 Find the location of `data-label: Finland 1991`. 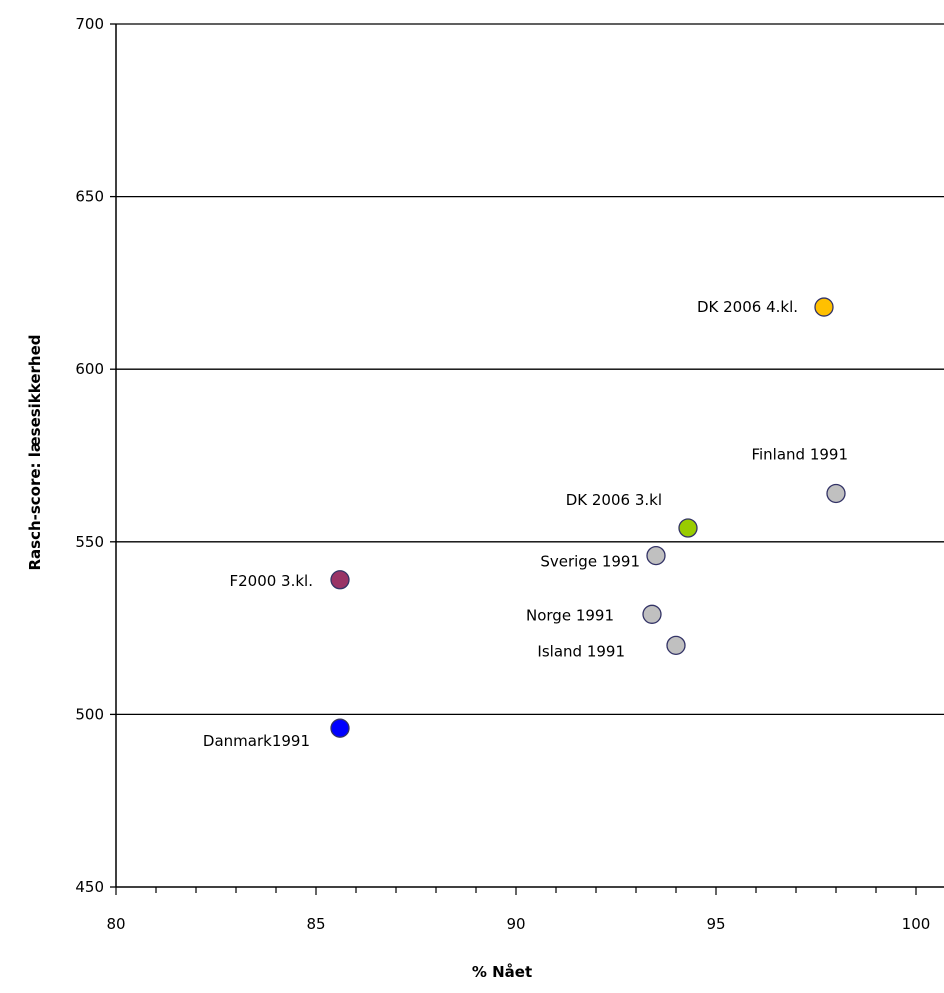

data-label: Finland 1991 is located at coordinates (799, 454).